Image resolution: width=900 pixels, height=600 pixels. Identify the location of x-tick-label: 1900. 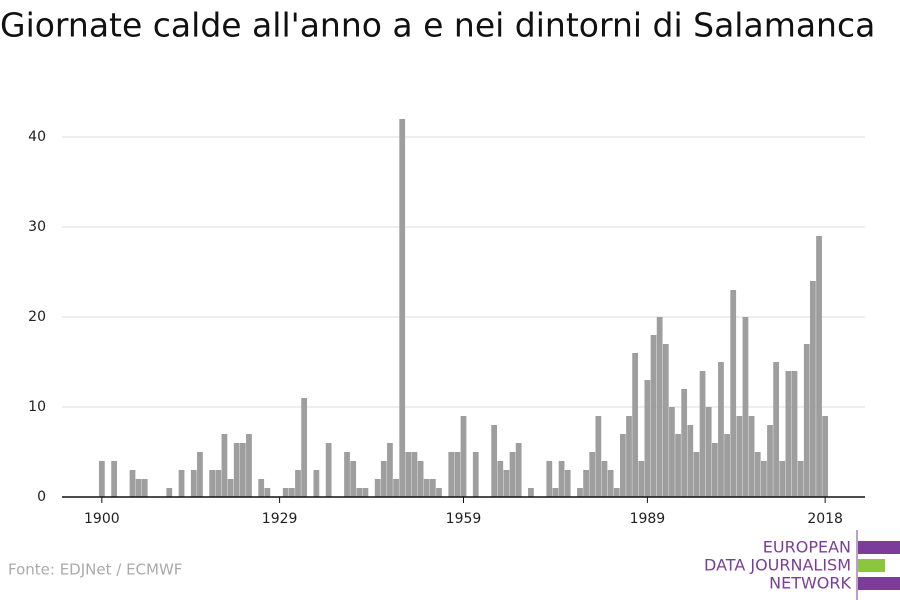
(102, 519).